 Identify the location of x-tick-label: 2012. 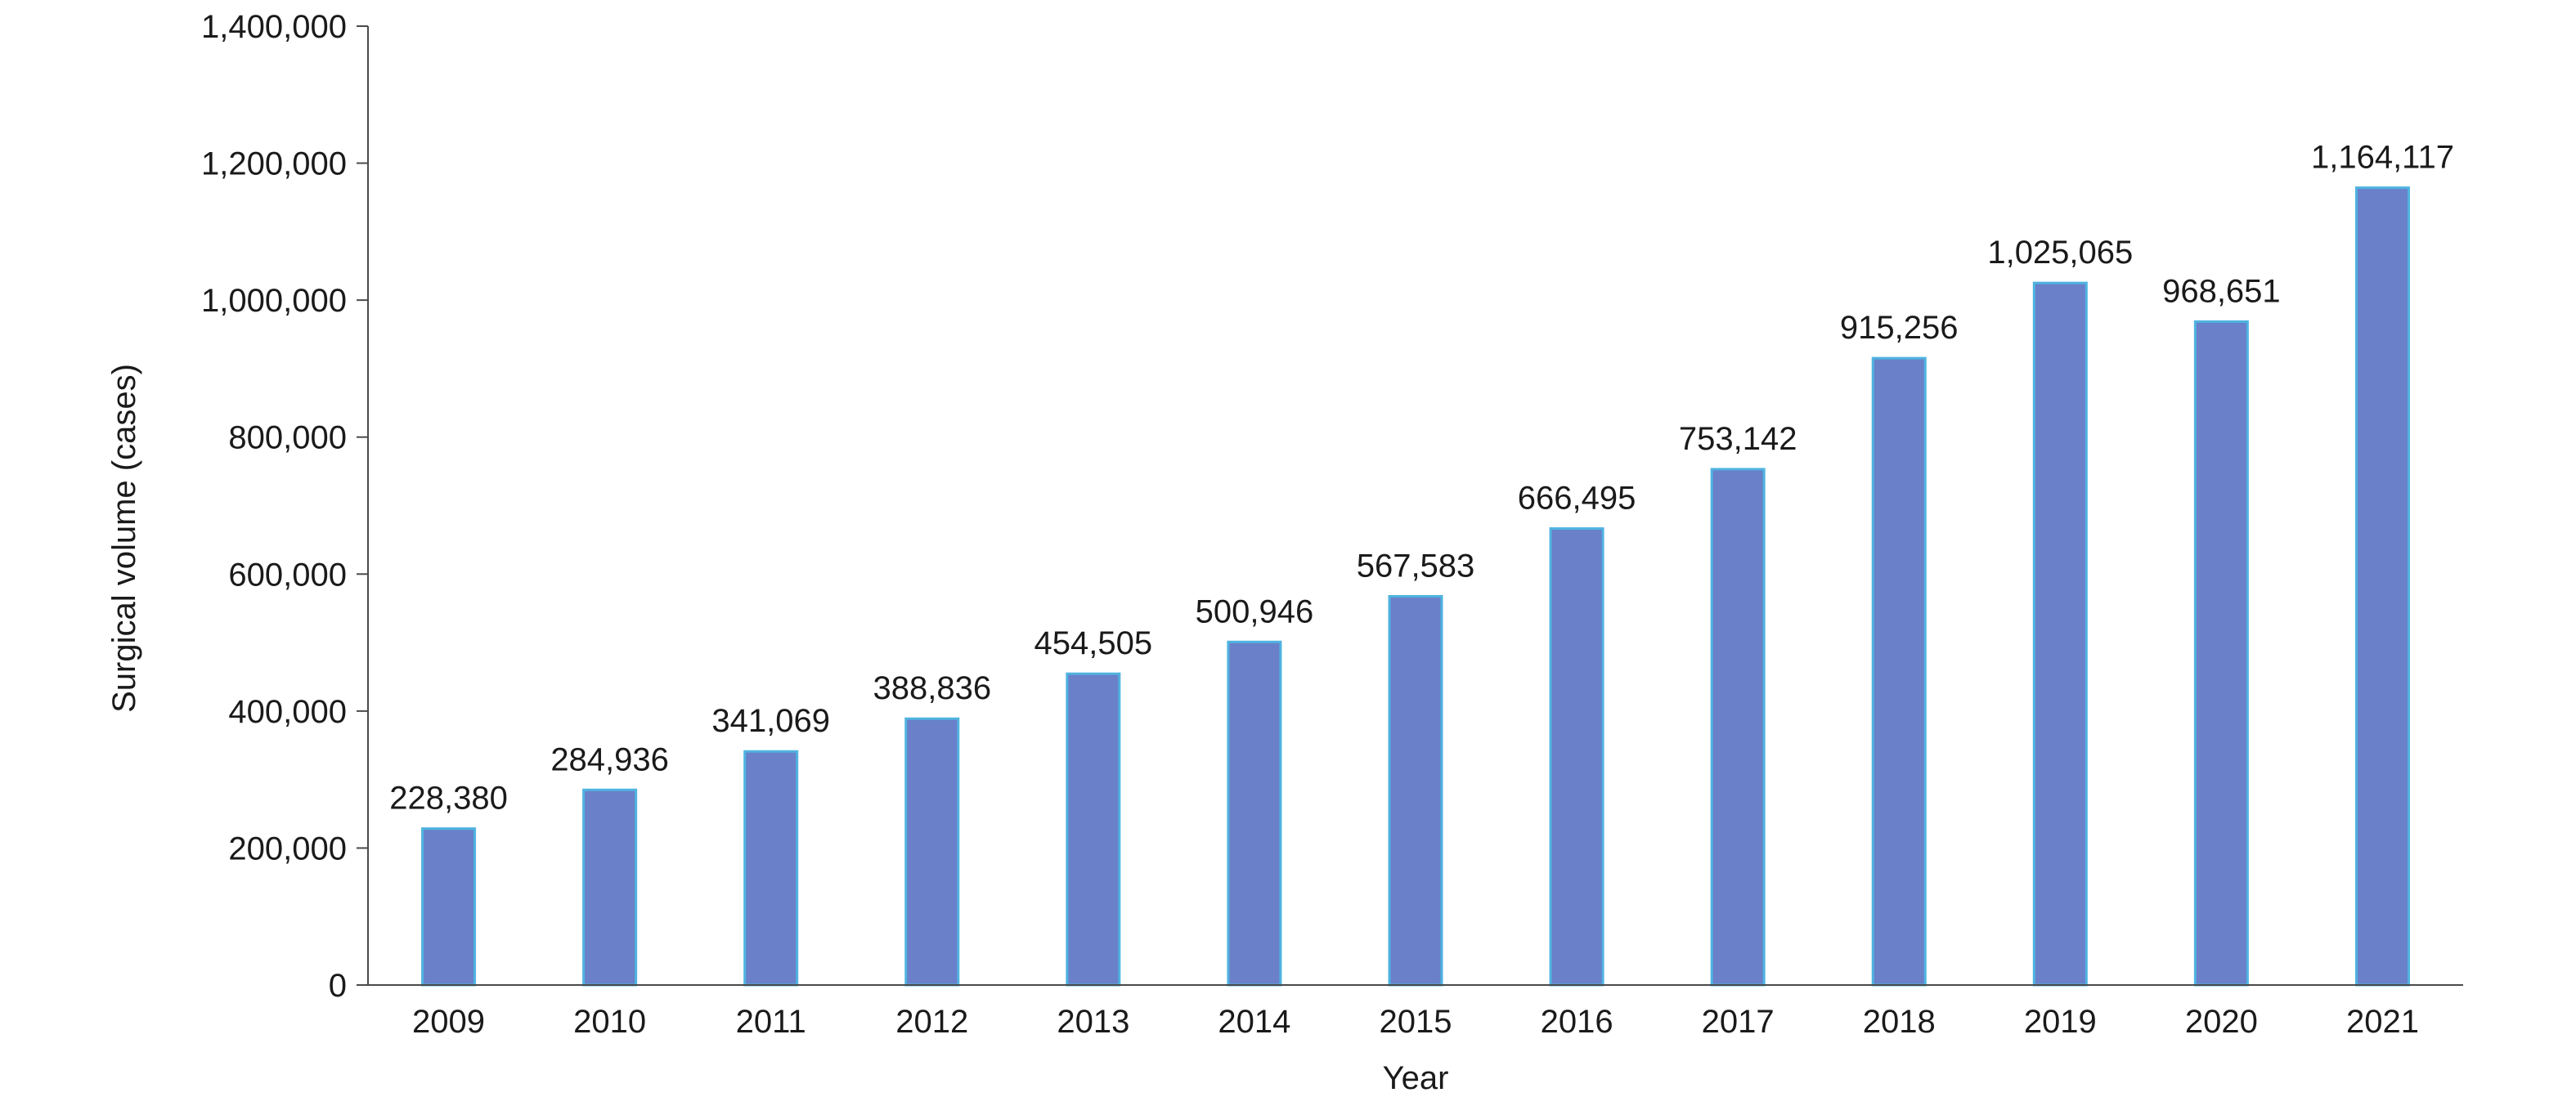
(931, 1022).